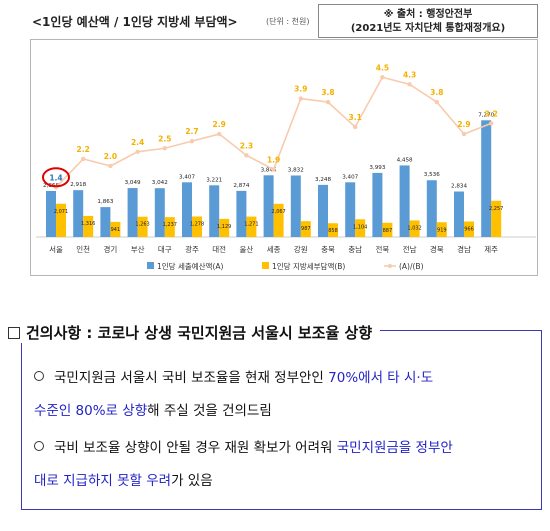 The image size is (550, 531). I want to click on source-line-1: ※ 출처 : 행정안전부, so click(428, 14).